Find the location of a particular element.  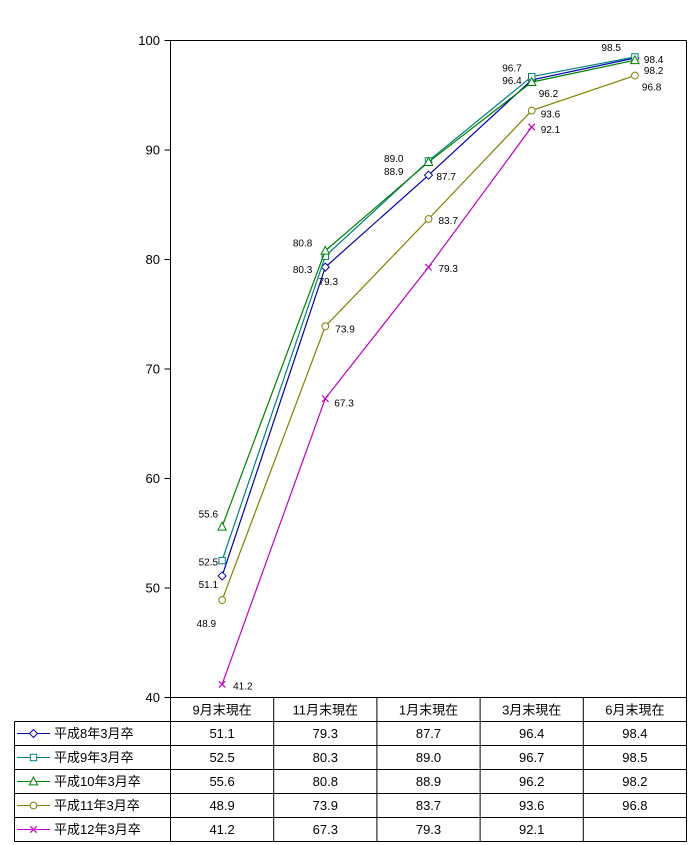

legend-series-name: 平成8年3月卒 is located at coordinates (93, 733).